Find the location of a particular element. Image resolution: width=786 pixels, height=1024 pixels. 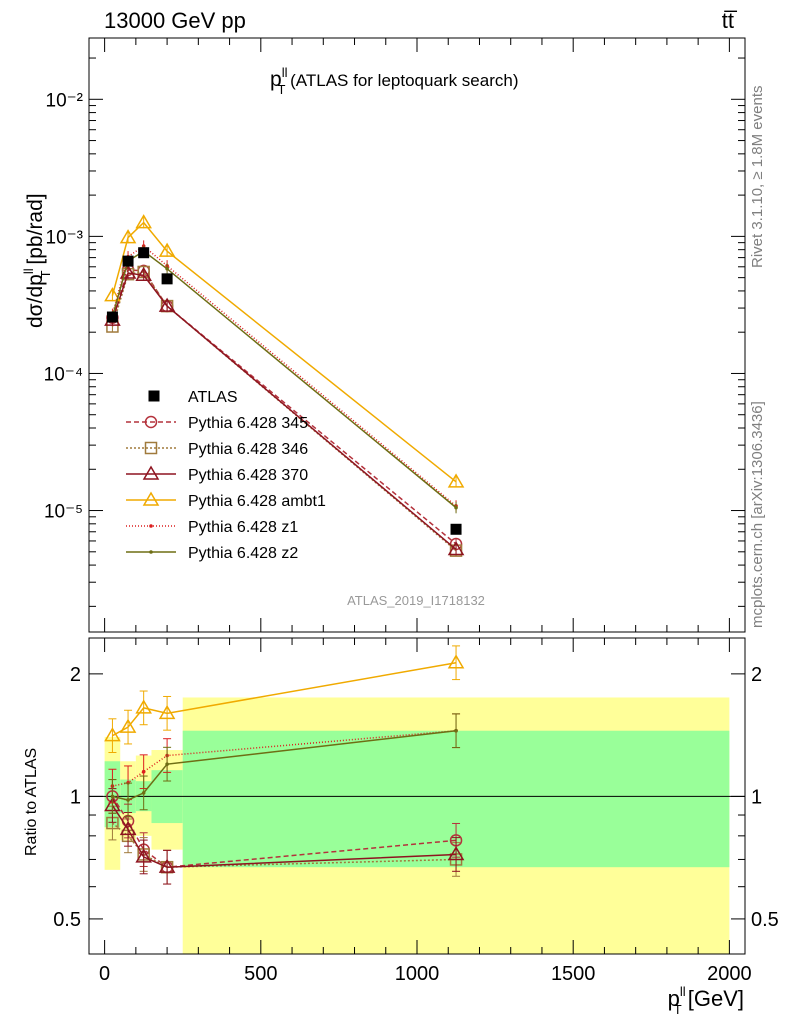

main-y-tick-label: 10⁻³ is located at coordinates (65, 237).